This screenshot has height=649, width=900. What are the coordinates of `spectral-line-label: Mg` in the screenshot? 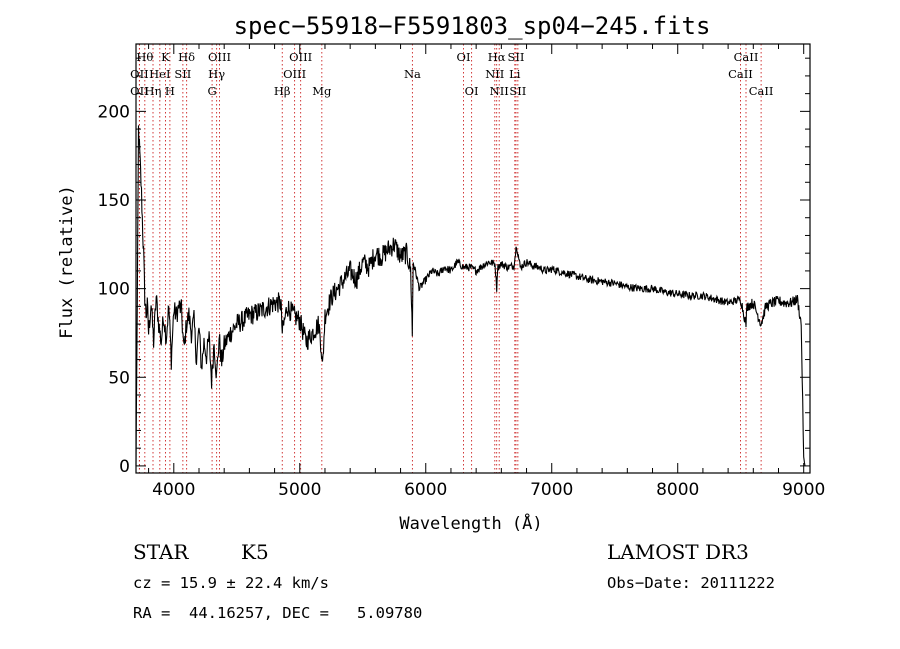 It's located at (322, 91).